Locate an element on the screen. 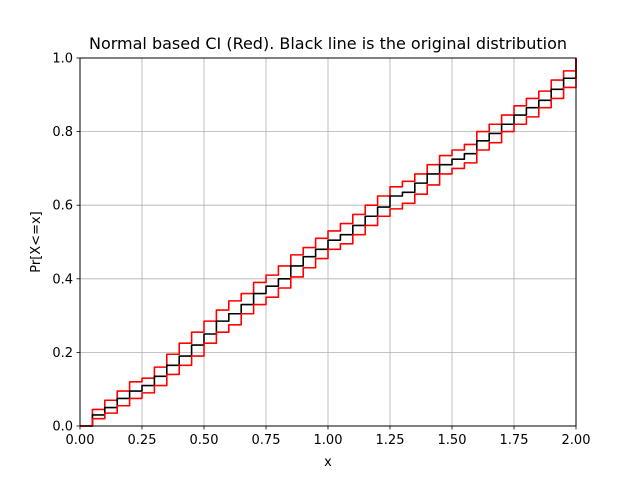 This screenshot has height=478, width=640. x-tick-label: 2.00 is located at coordinates (576, 440).